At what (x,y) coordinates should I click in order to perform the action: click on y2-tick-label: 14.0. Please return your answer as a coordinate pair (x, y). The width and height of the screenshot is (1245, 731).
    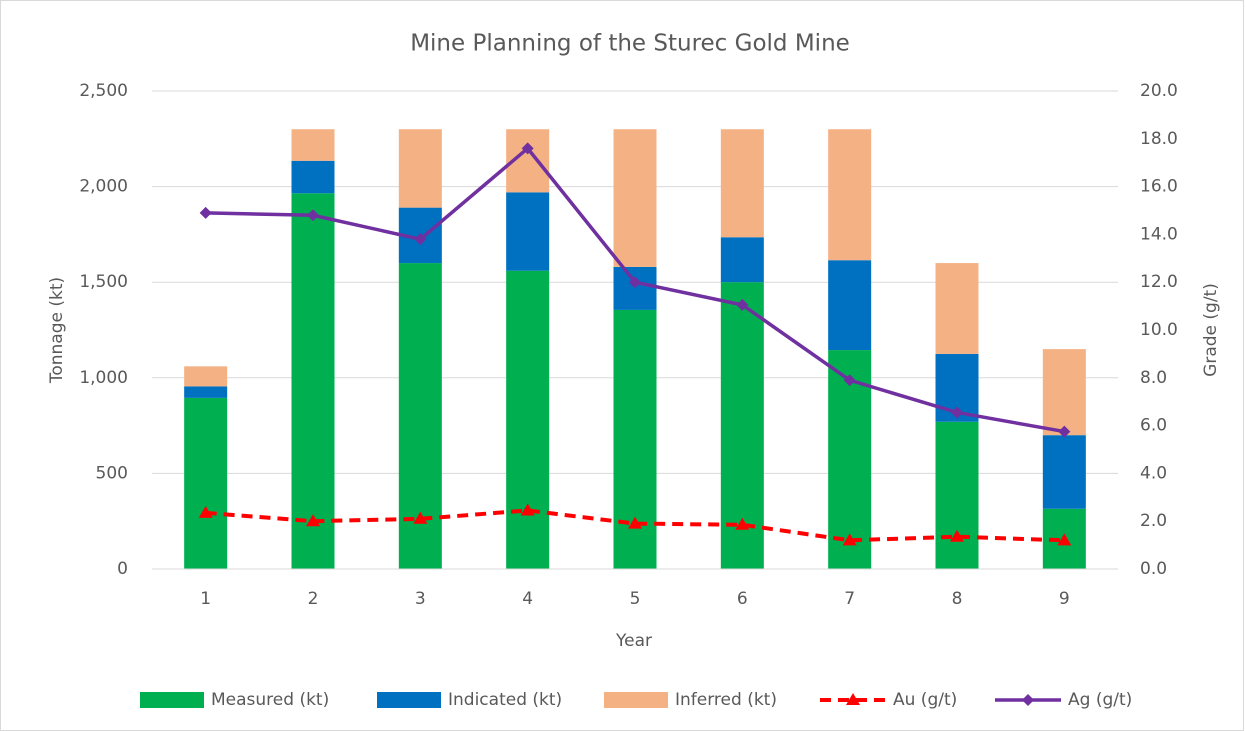
    Looking at the image, I should click on (1159, 234).